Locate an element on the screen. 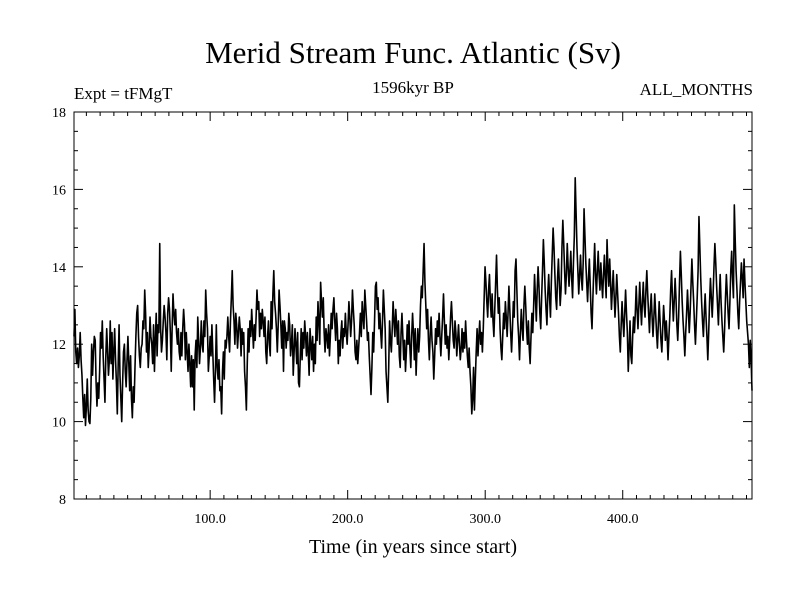 This screenshot has height=600, width=800. epoch-label: 1596kyr BP is located at coordinates (413, 87).